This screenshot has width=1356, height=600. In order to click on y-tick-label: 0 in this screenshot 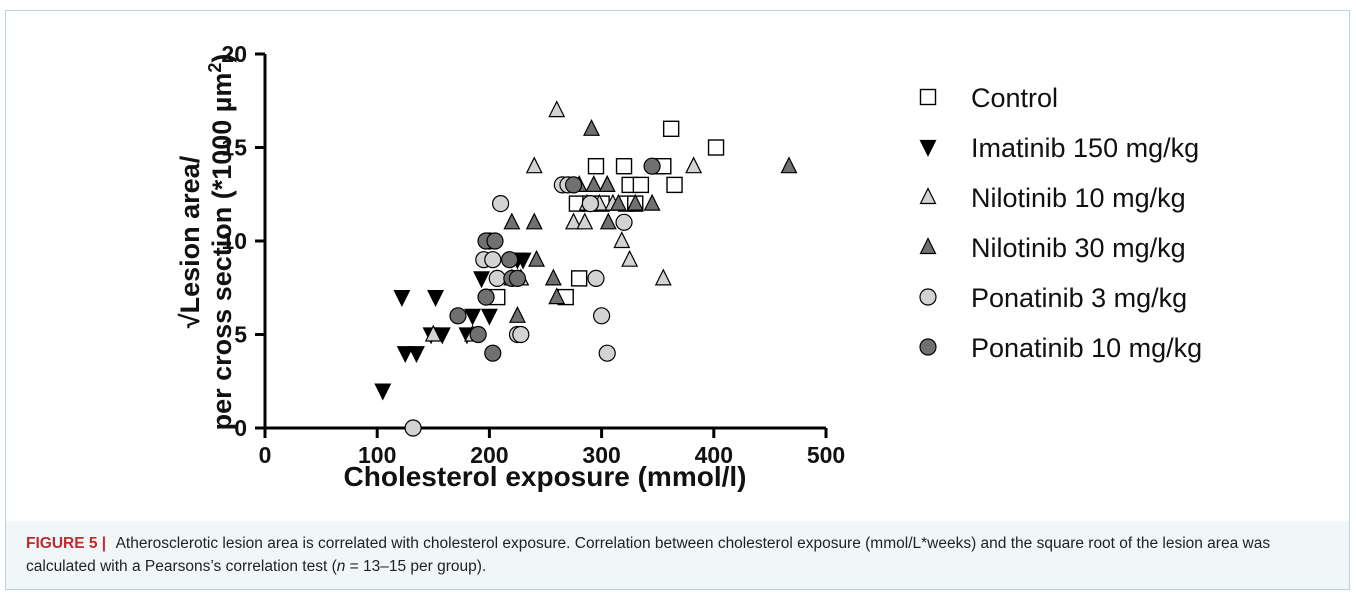, I will do `click(240, 428)`.